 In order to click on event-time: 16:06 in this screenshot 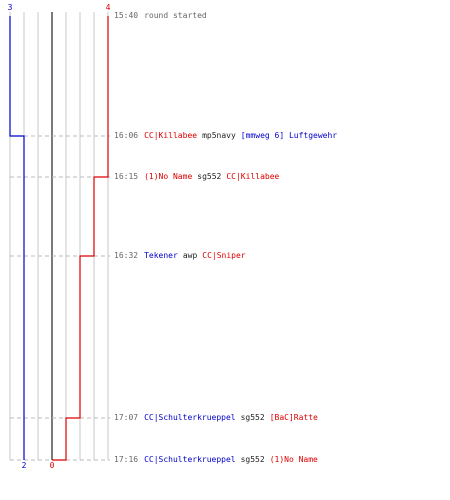, I will do `click(126, 135)`.